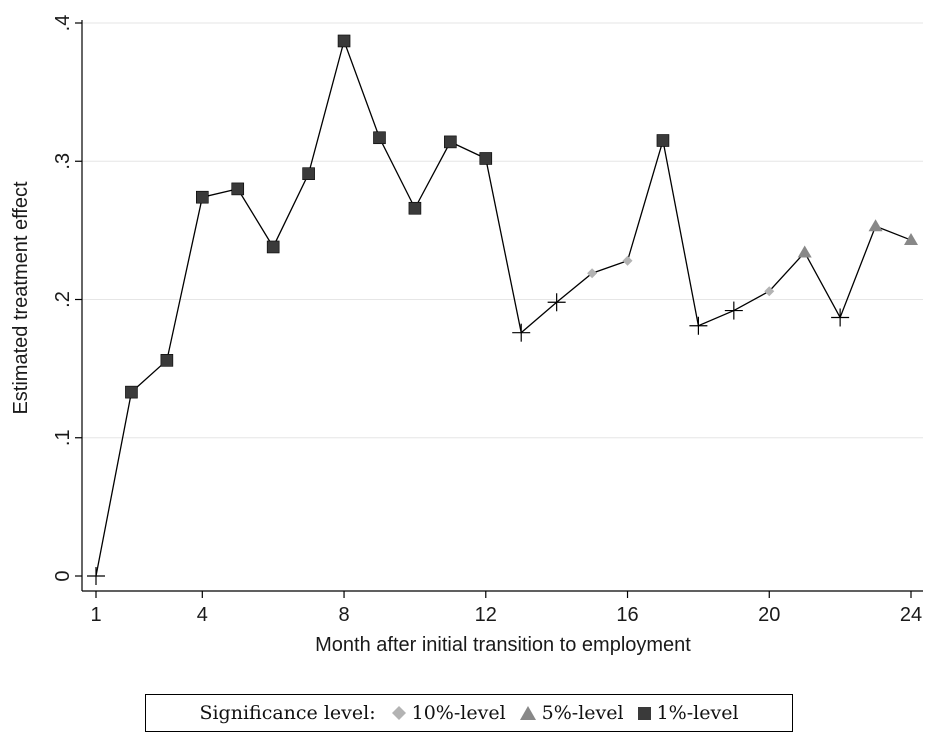 This screenshot has height=737, width=927. I want to click on x-tick-label-0: 1, so click(95, 615).